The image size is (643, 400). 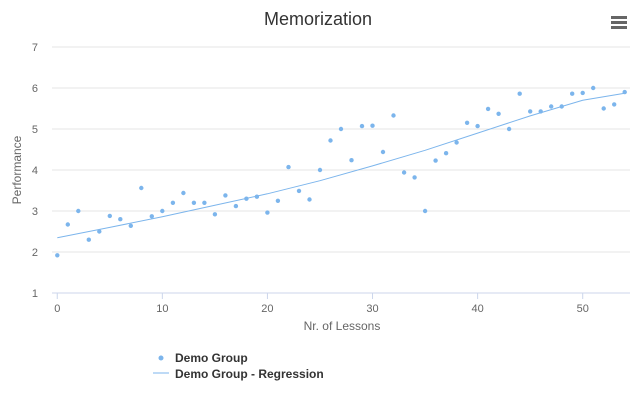 What do you see at coordinates (267, 309) in the screenshot?
I see `x-tick-label: 20` at bounding box center [267, 309].